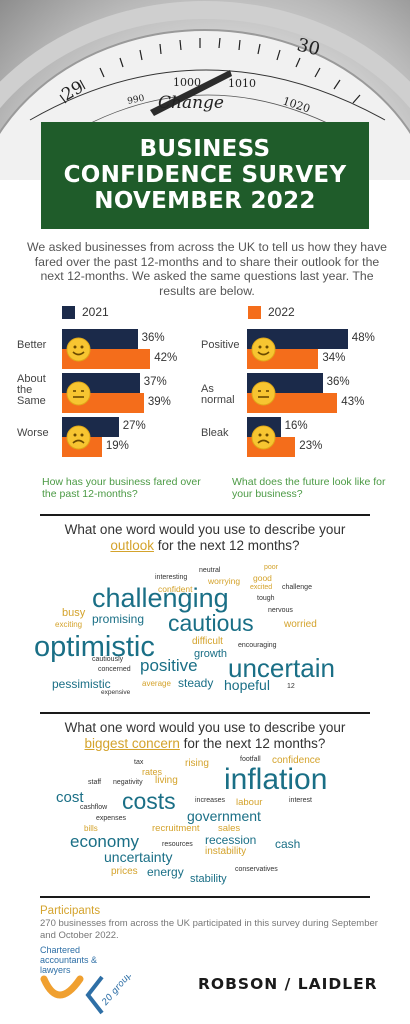  Describe the element at coordinates (280, 610) in the screenshot. I see `cloud-word: nervous` at that location.